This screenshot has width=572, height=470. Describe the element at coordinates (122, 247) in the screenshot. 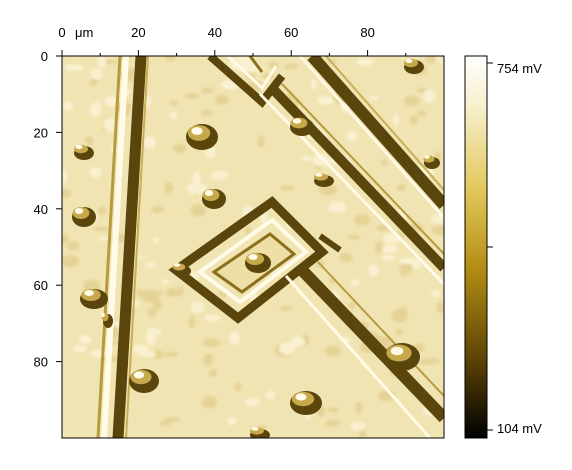

I see `left-vertical-trench` at that location.